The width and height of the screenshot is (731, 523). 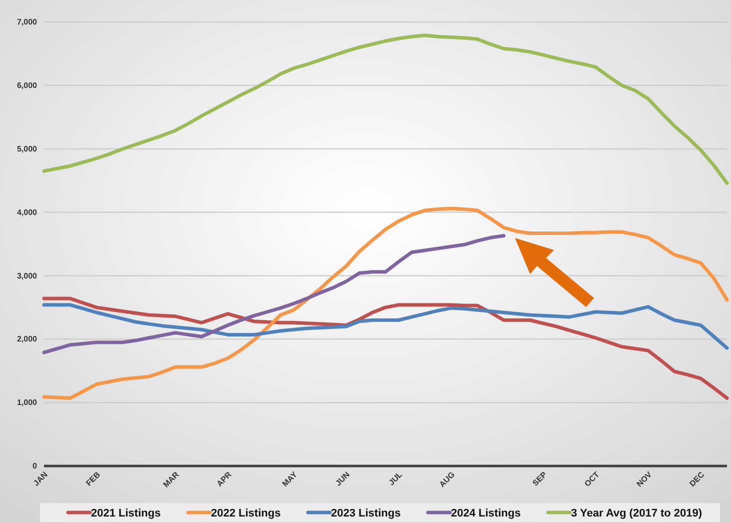 What do you see at coordinates (366, 513) in the screenshot?
I see `legend-label: 2023 Listings` at bounding box center [366, 513].